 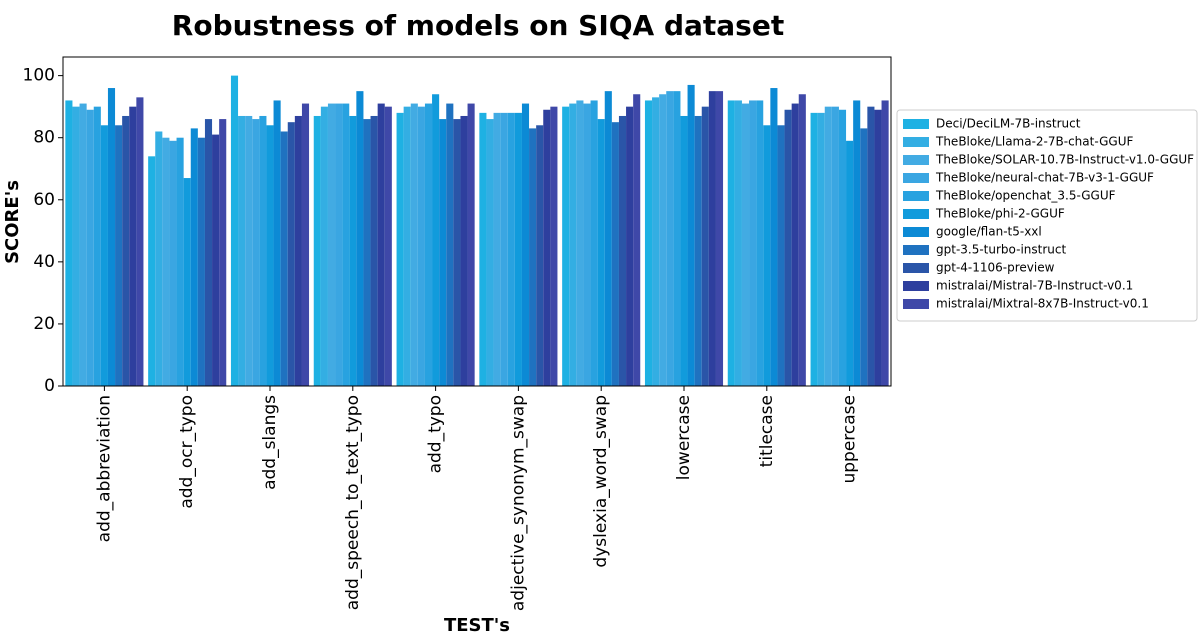 I want to click on y-tick-label: 100, so click(x=39, y=76).